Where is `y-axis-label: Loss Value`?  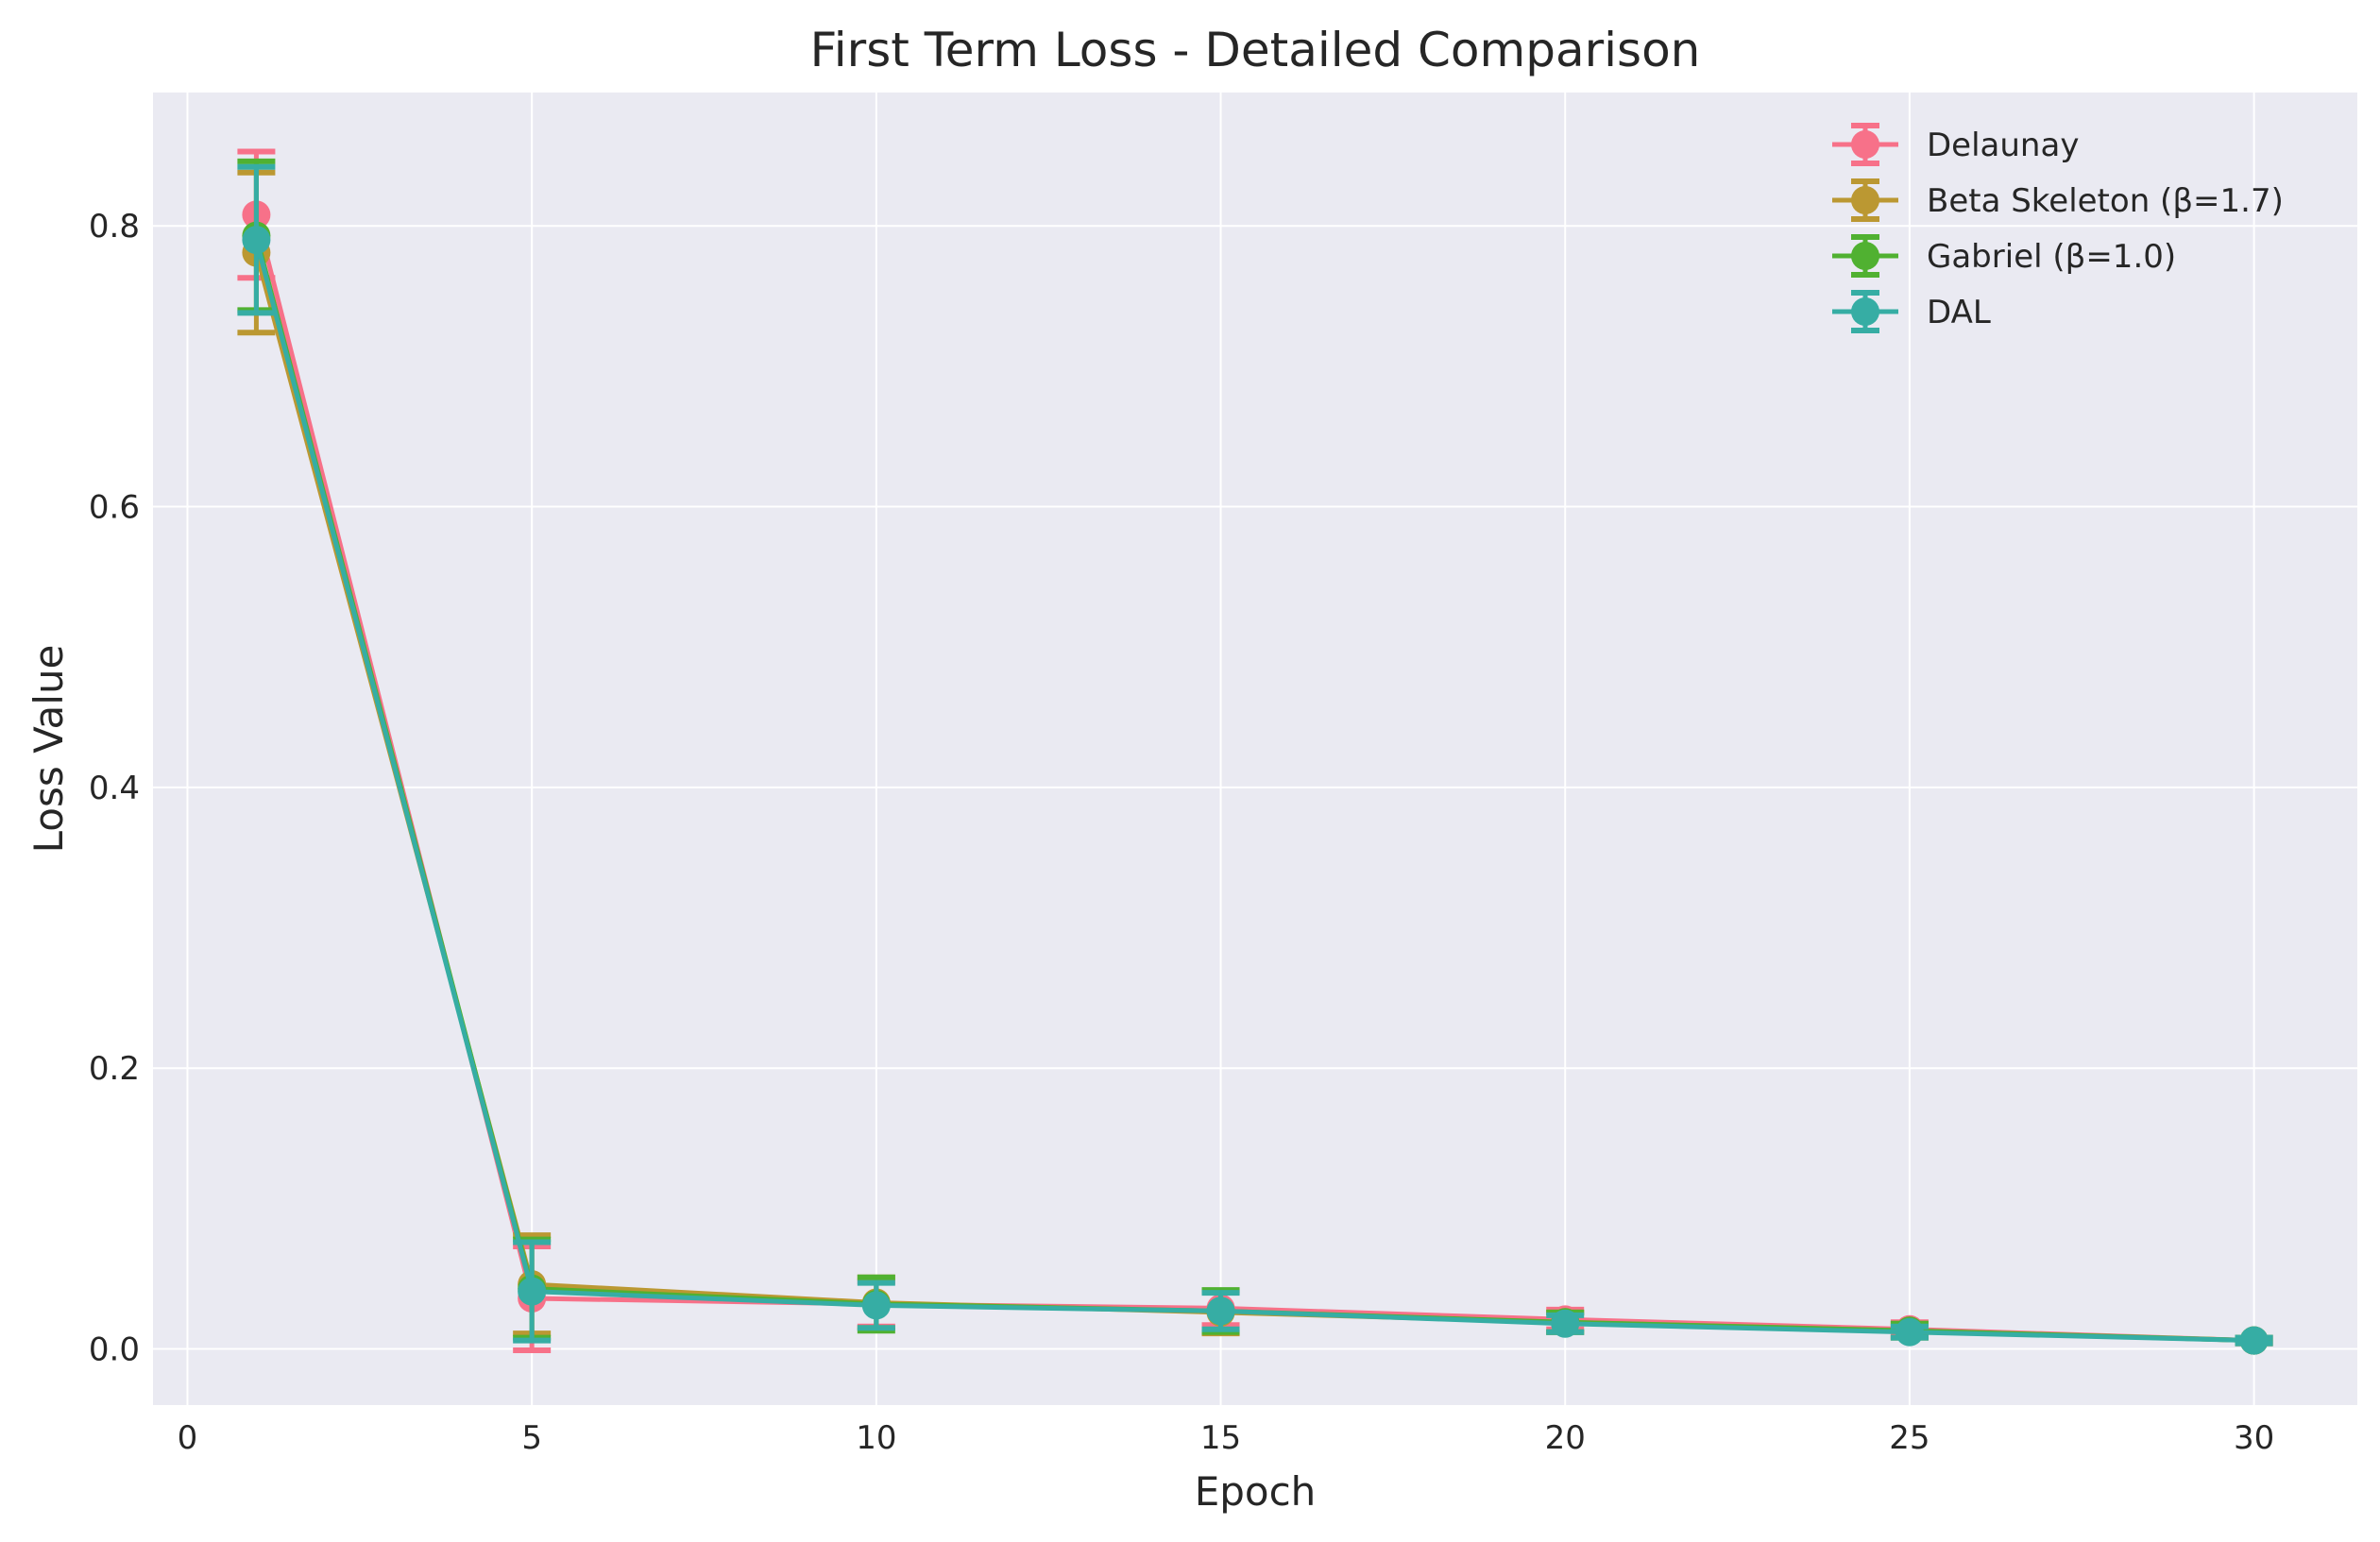
y-axis-label: Loss Value is located at coordinates (49, 749).